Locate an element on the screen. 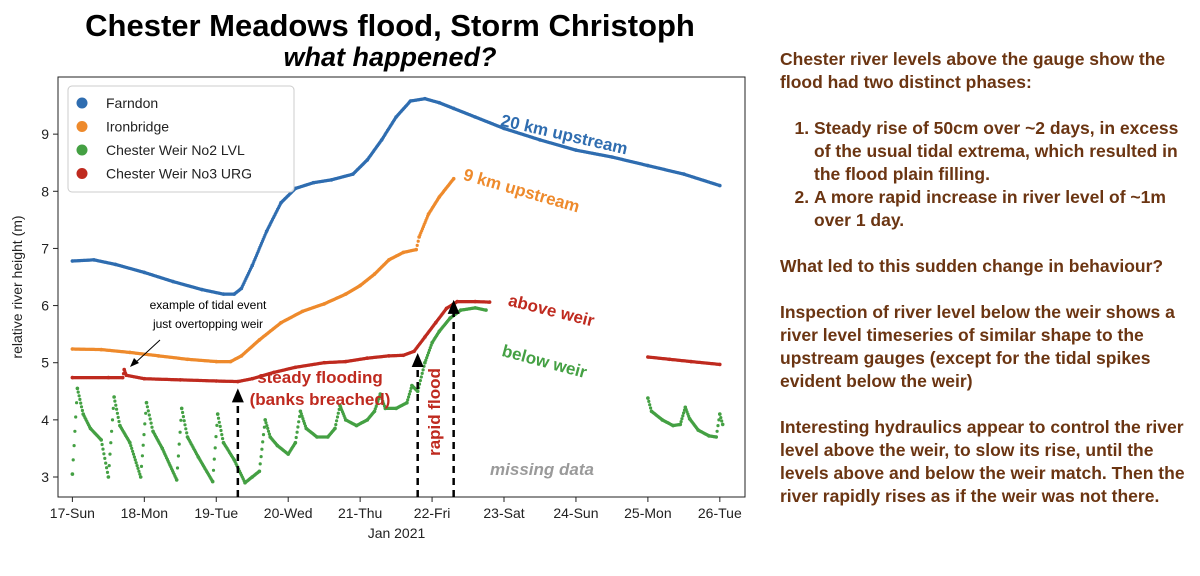 The image size is (1200, 576). y-axis-label: relative river height (m) is located at coordinates (17, 286).